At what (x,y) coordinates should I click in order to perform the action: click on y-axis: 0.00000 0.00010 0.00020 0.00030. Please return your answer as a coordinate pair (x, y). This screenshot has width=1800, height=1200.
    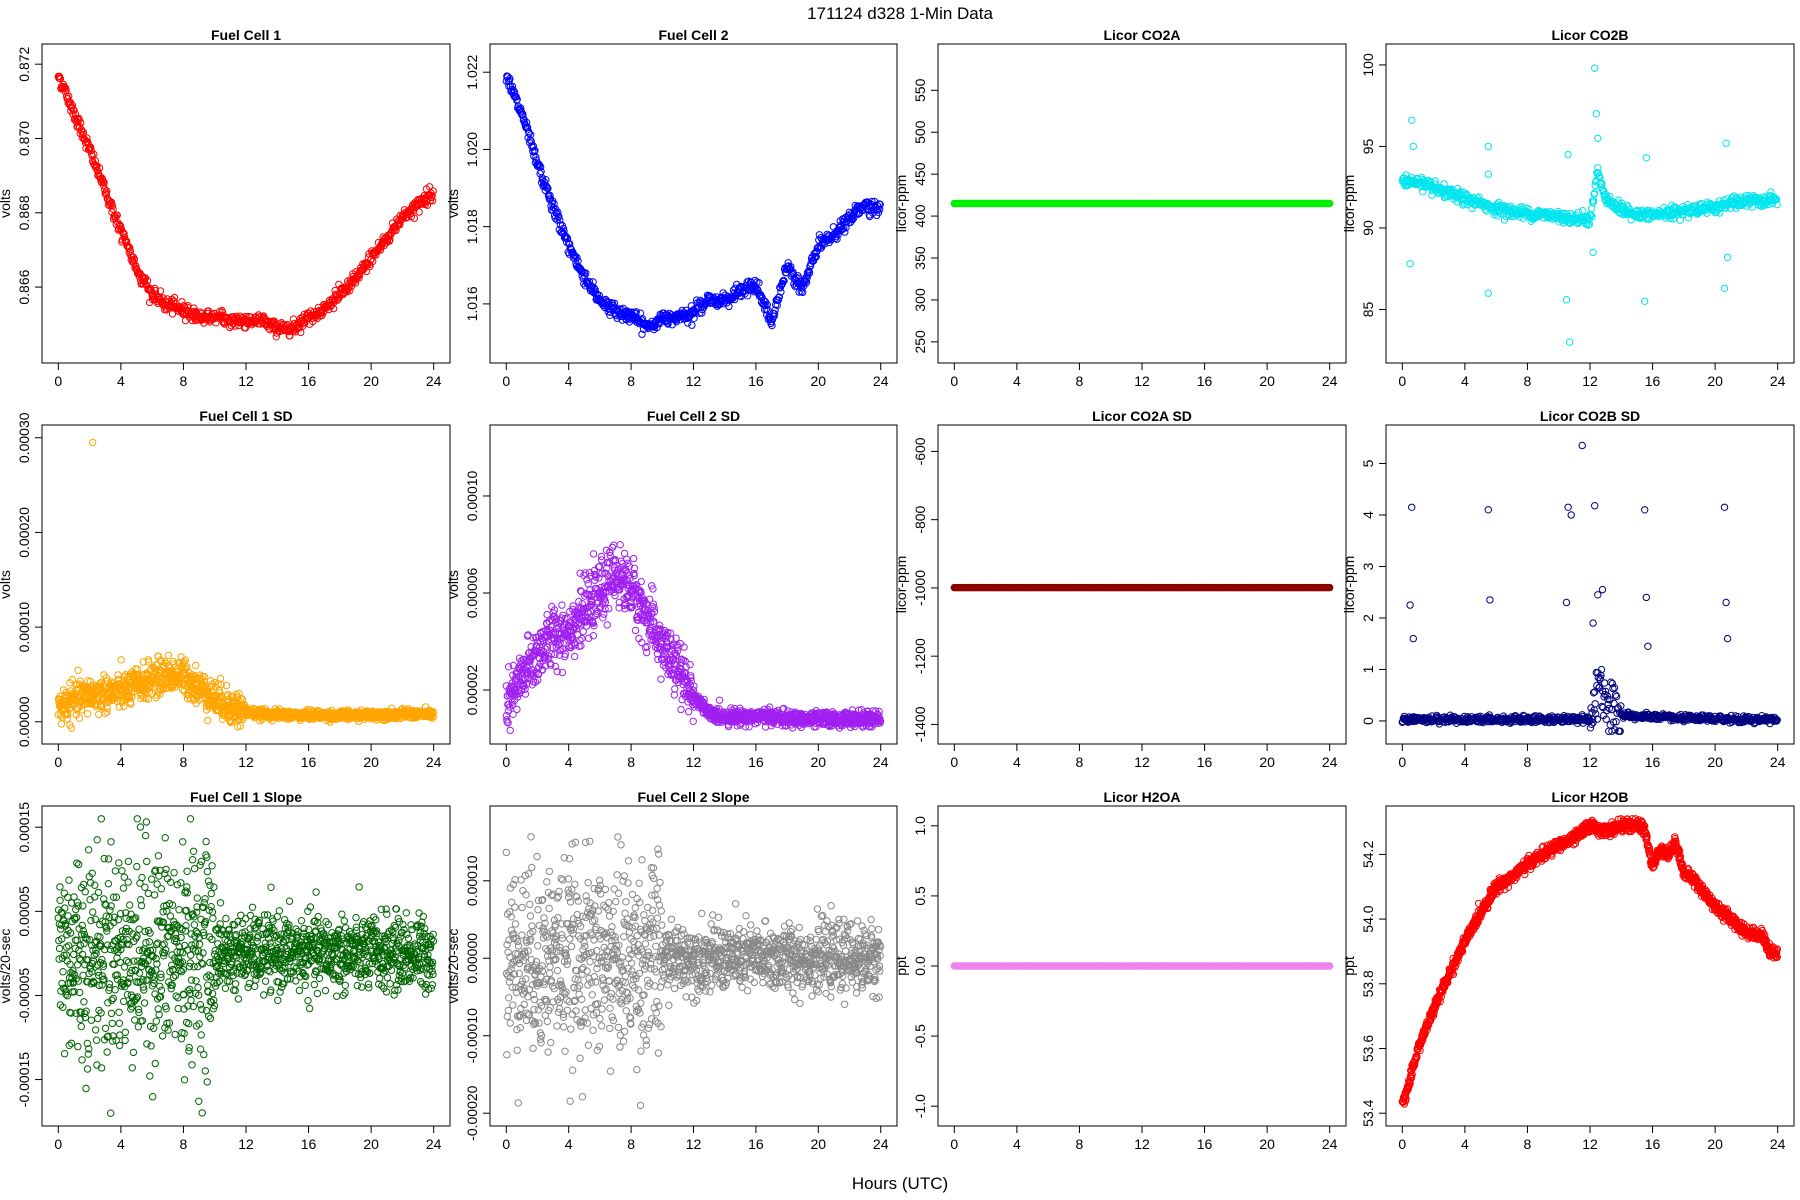
    Looking at the image, I should click on (29, 579).